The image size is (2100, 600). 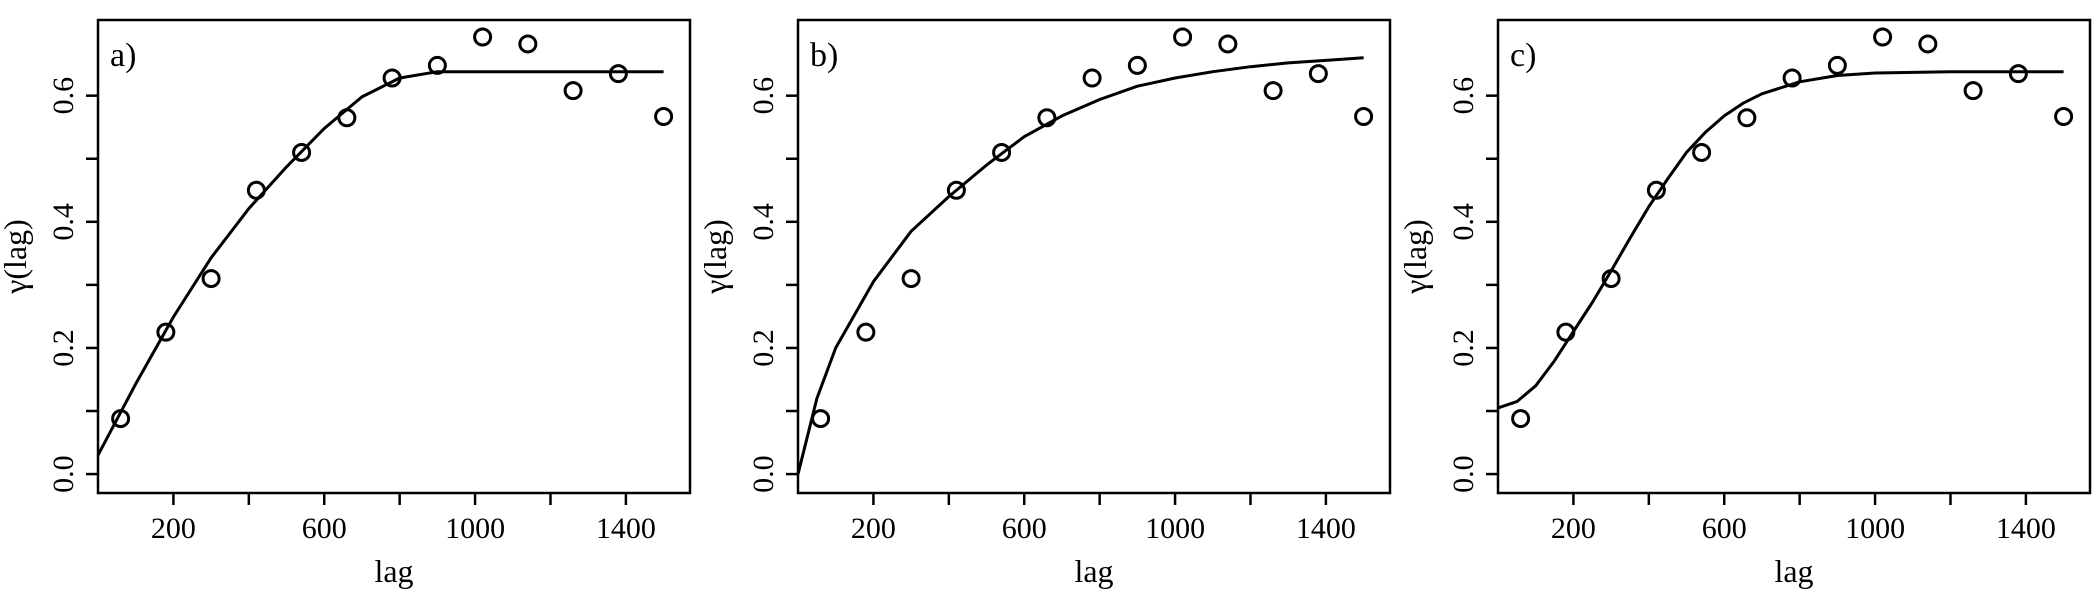 I want to click on panel-label: b), so click(x=824, y=55).